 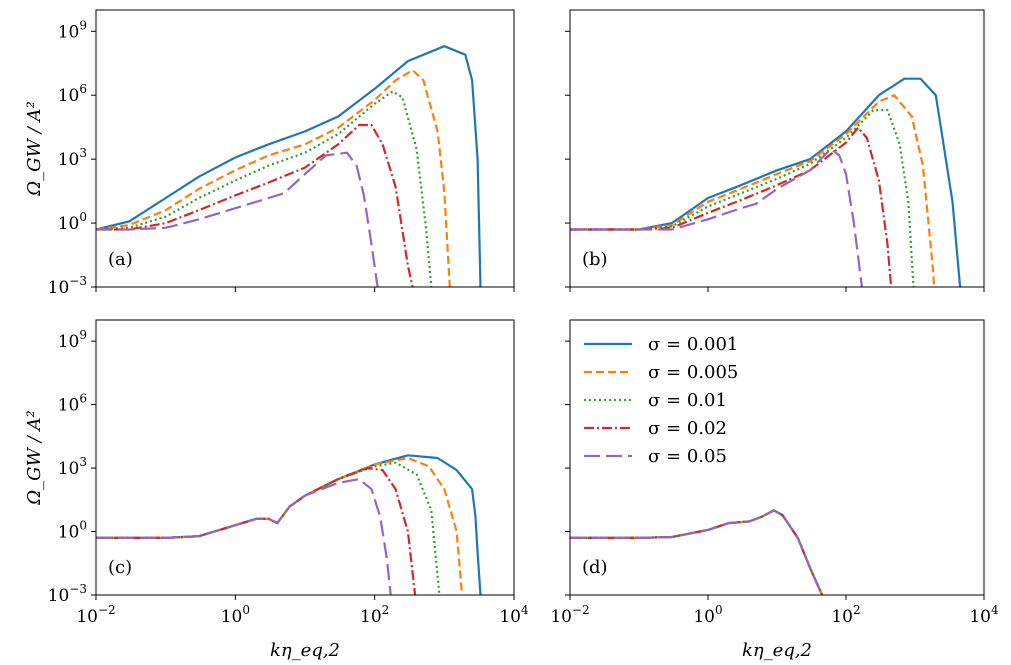 What do you see at coordinates (687, 400) in the screenshot?
I see `legend-label: σ = 0.01` at bounding box center [687, 400].